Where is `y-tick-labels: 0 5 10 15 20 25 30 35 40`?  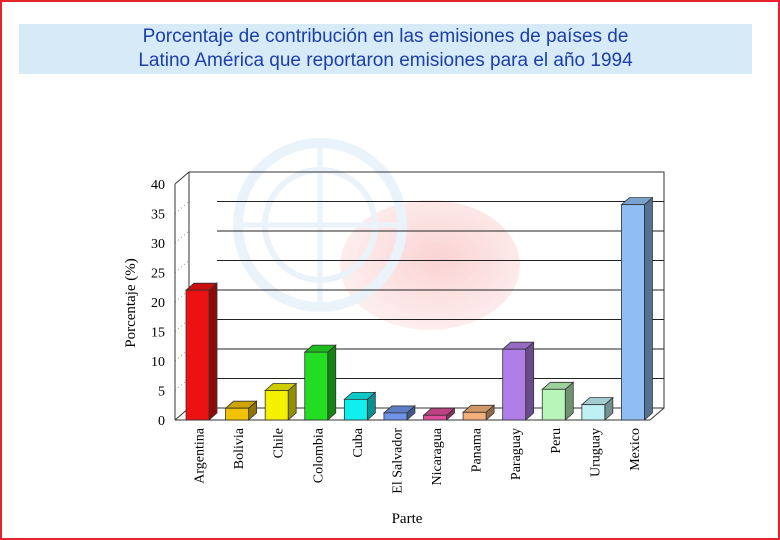 y-tick-labels: 0 5 10 15 20 25 30 35 40 is located at coordinates (158, 303).